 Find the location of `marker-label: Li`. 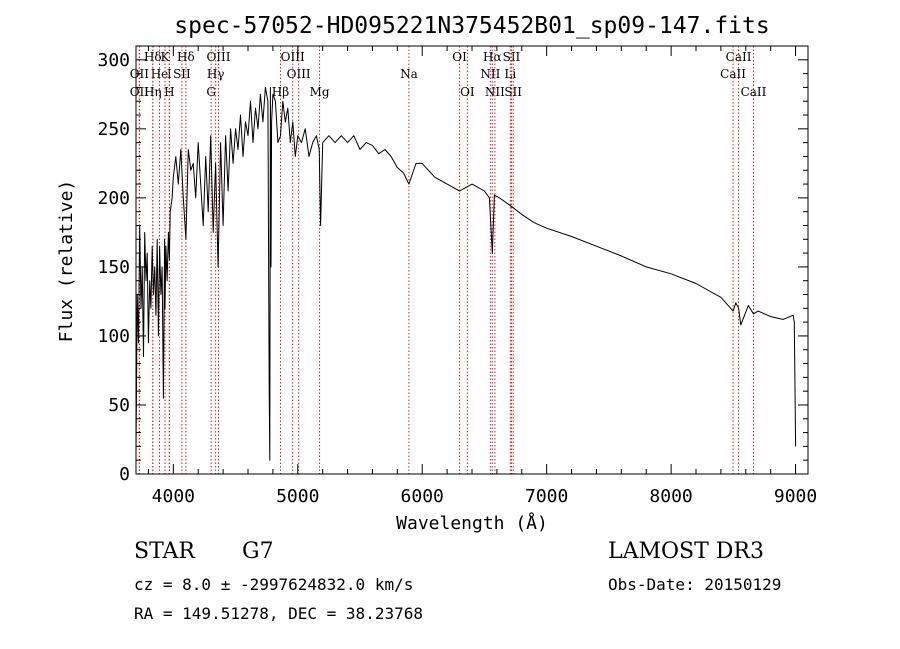

marker-label: Li is located at coordinates (510, 74).